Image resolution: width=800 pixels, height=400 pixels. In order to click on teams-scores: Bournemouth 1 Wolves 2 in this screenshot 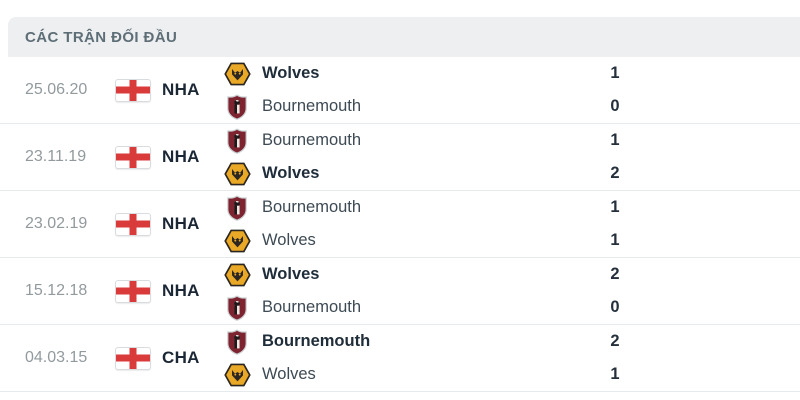, I will do `click(511, 157)`.